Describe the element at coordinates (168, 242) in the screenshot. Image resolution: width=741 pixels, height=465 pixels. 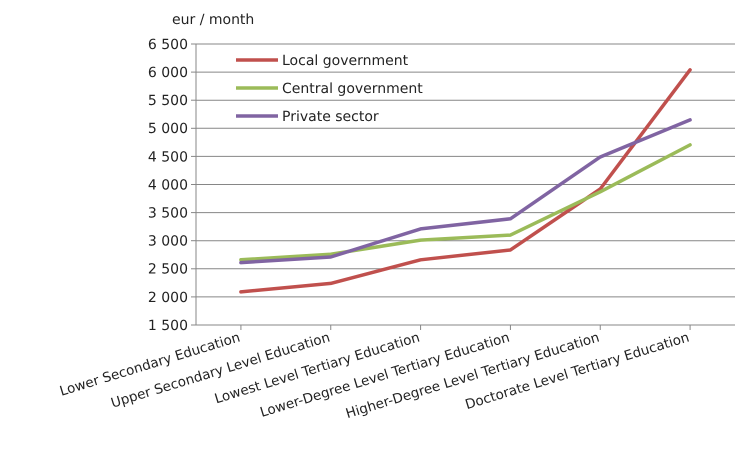
I see `y-tick-label: 3 000` at that location.